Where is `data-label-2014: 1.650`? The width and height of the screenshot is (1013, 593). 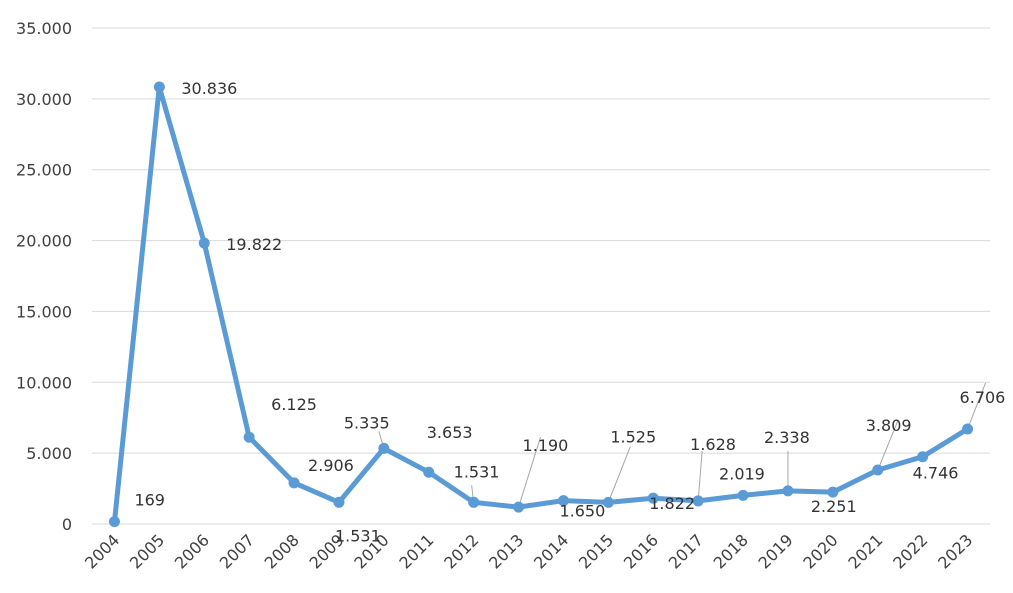
data-label-2014: 1.650 is located at coordinates (582, 511).